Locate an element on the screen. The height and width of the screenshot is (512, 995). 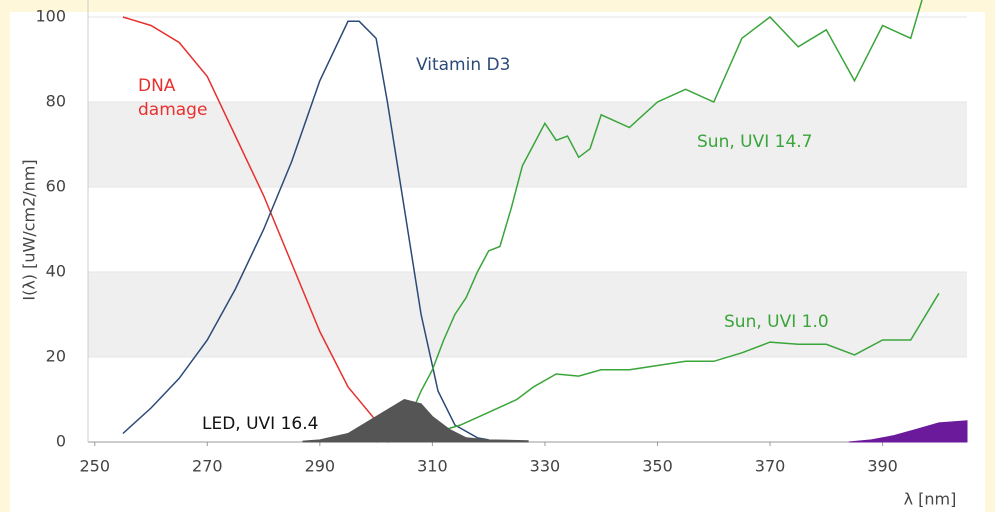
series-label: LED, UVI 16.4 is located at coordinates (260, 424).